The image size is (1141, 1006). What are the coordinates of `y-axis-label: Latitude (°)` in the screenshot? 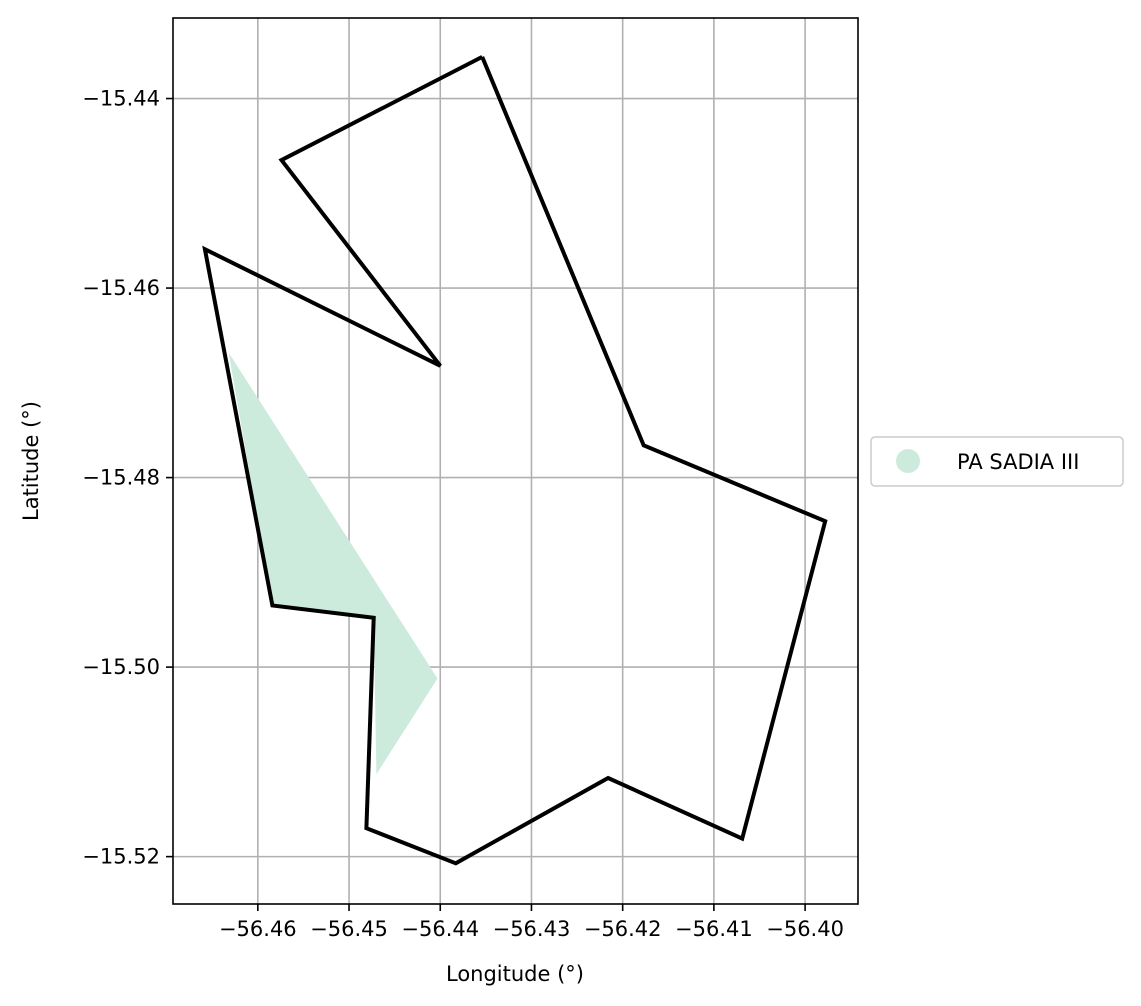 It's located at (31, 461).